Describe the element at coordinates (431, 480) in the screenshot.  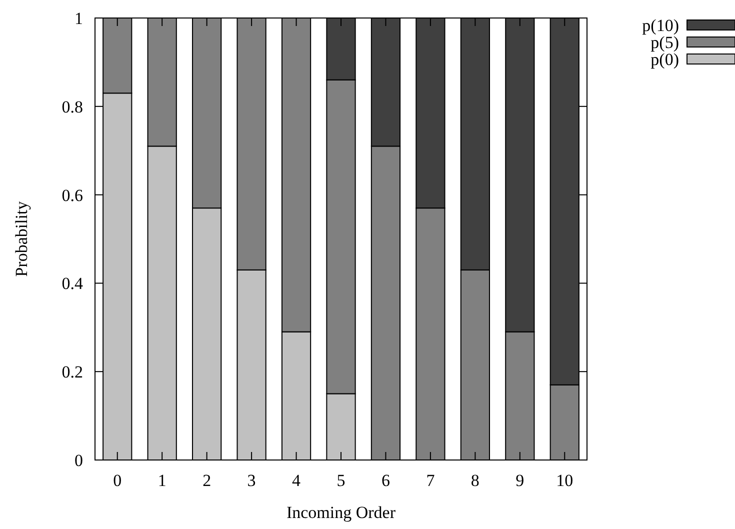
I see `x-tick-label: 7` at that location.